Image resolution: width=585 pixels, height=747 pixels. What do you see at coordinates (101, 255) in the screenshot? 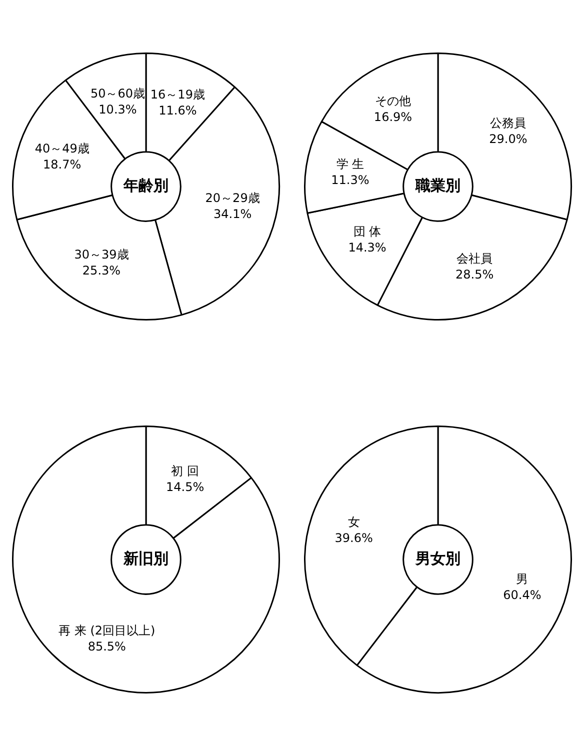
I see `slice-label: 30～39歳` at bounding box center [101, 255].